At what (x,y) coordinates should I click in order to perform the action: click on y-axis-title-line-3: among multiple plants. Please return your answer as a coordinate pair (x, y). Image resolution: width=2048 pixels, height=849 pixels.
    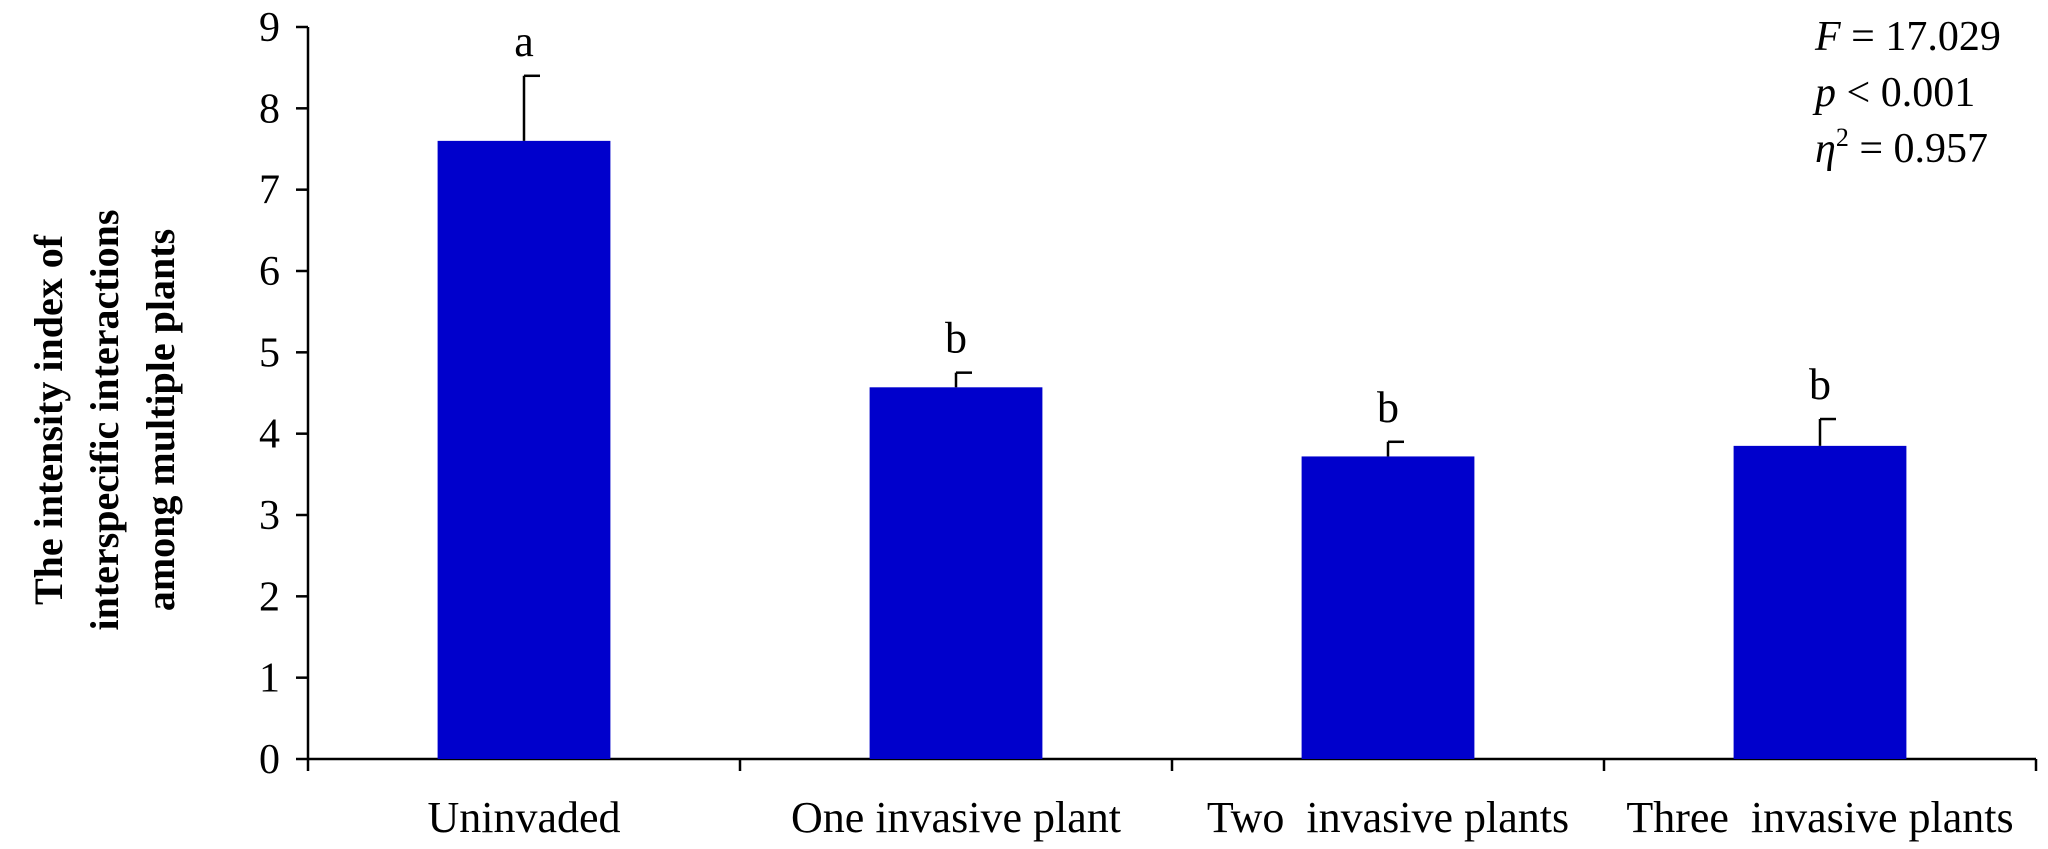
    Looking at the image, I should click on (160, 420).